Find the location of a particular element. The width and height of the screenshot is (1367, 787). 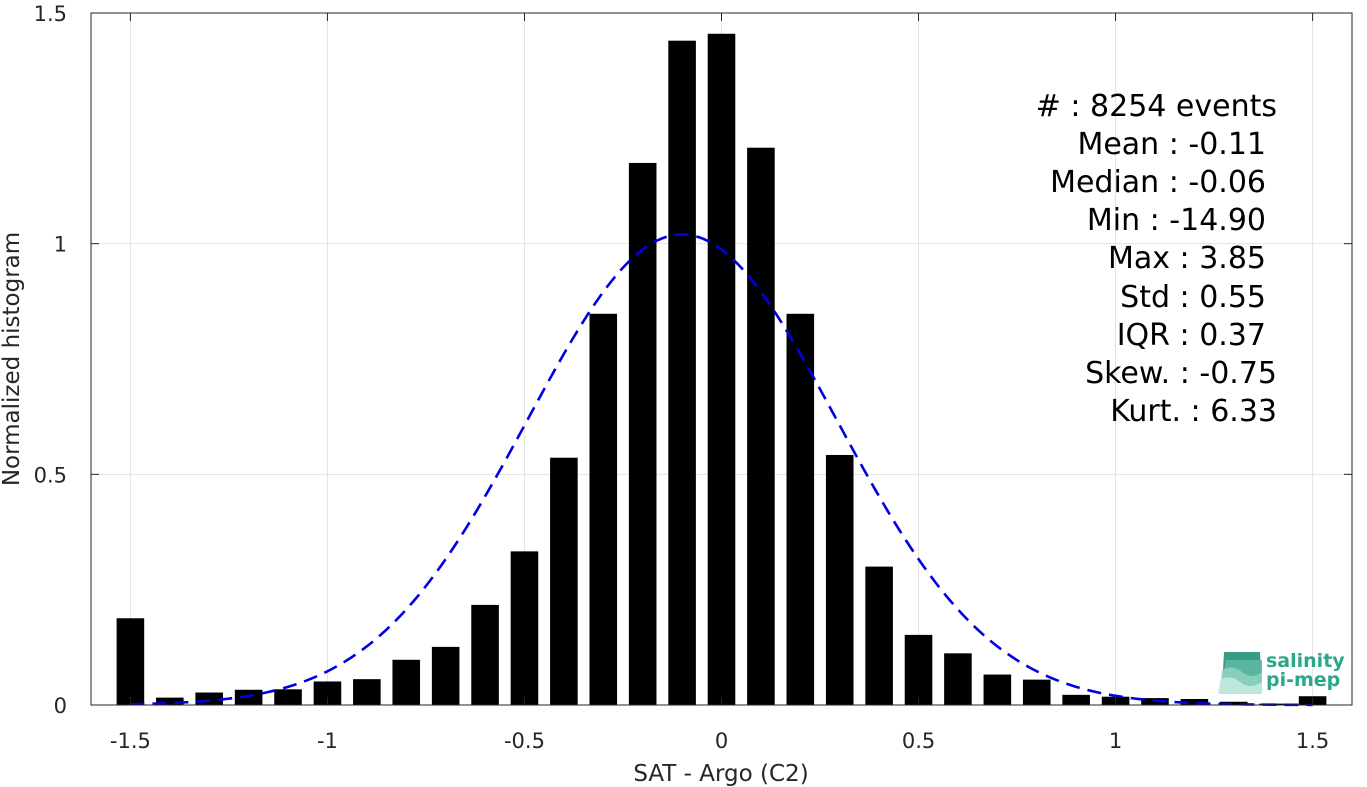

stats-median: Median : -0.06 is located at coordinates (1158, 182).